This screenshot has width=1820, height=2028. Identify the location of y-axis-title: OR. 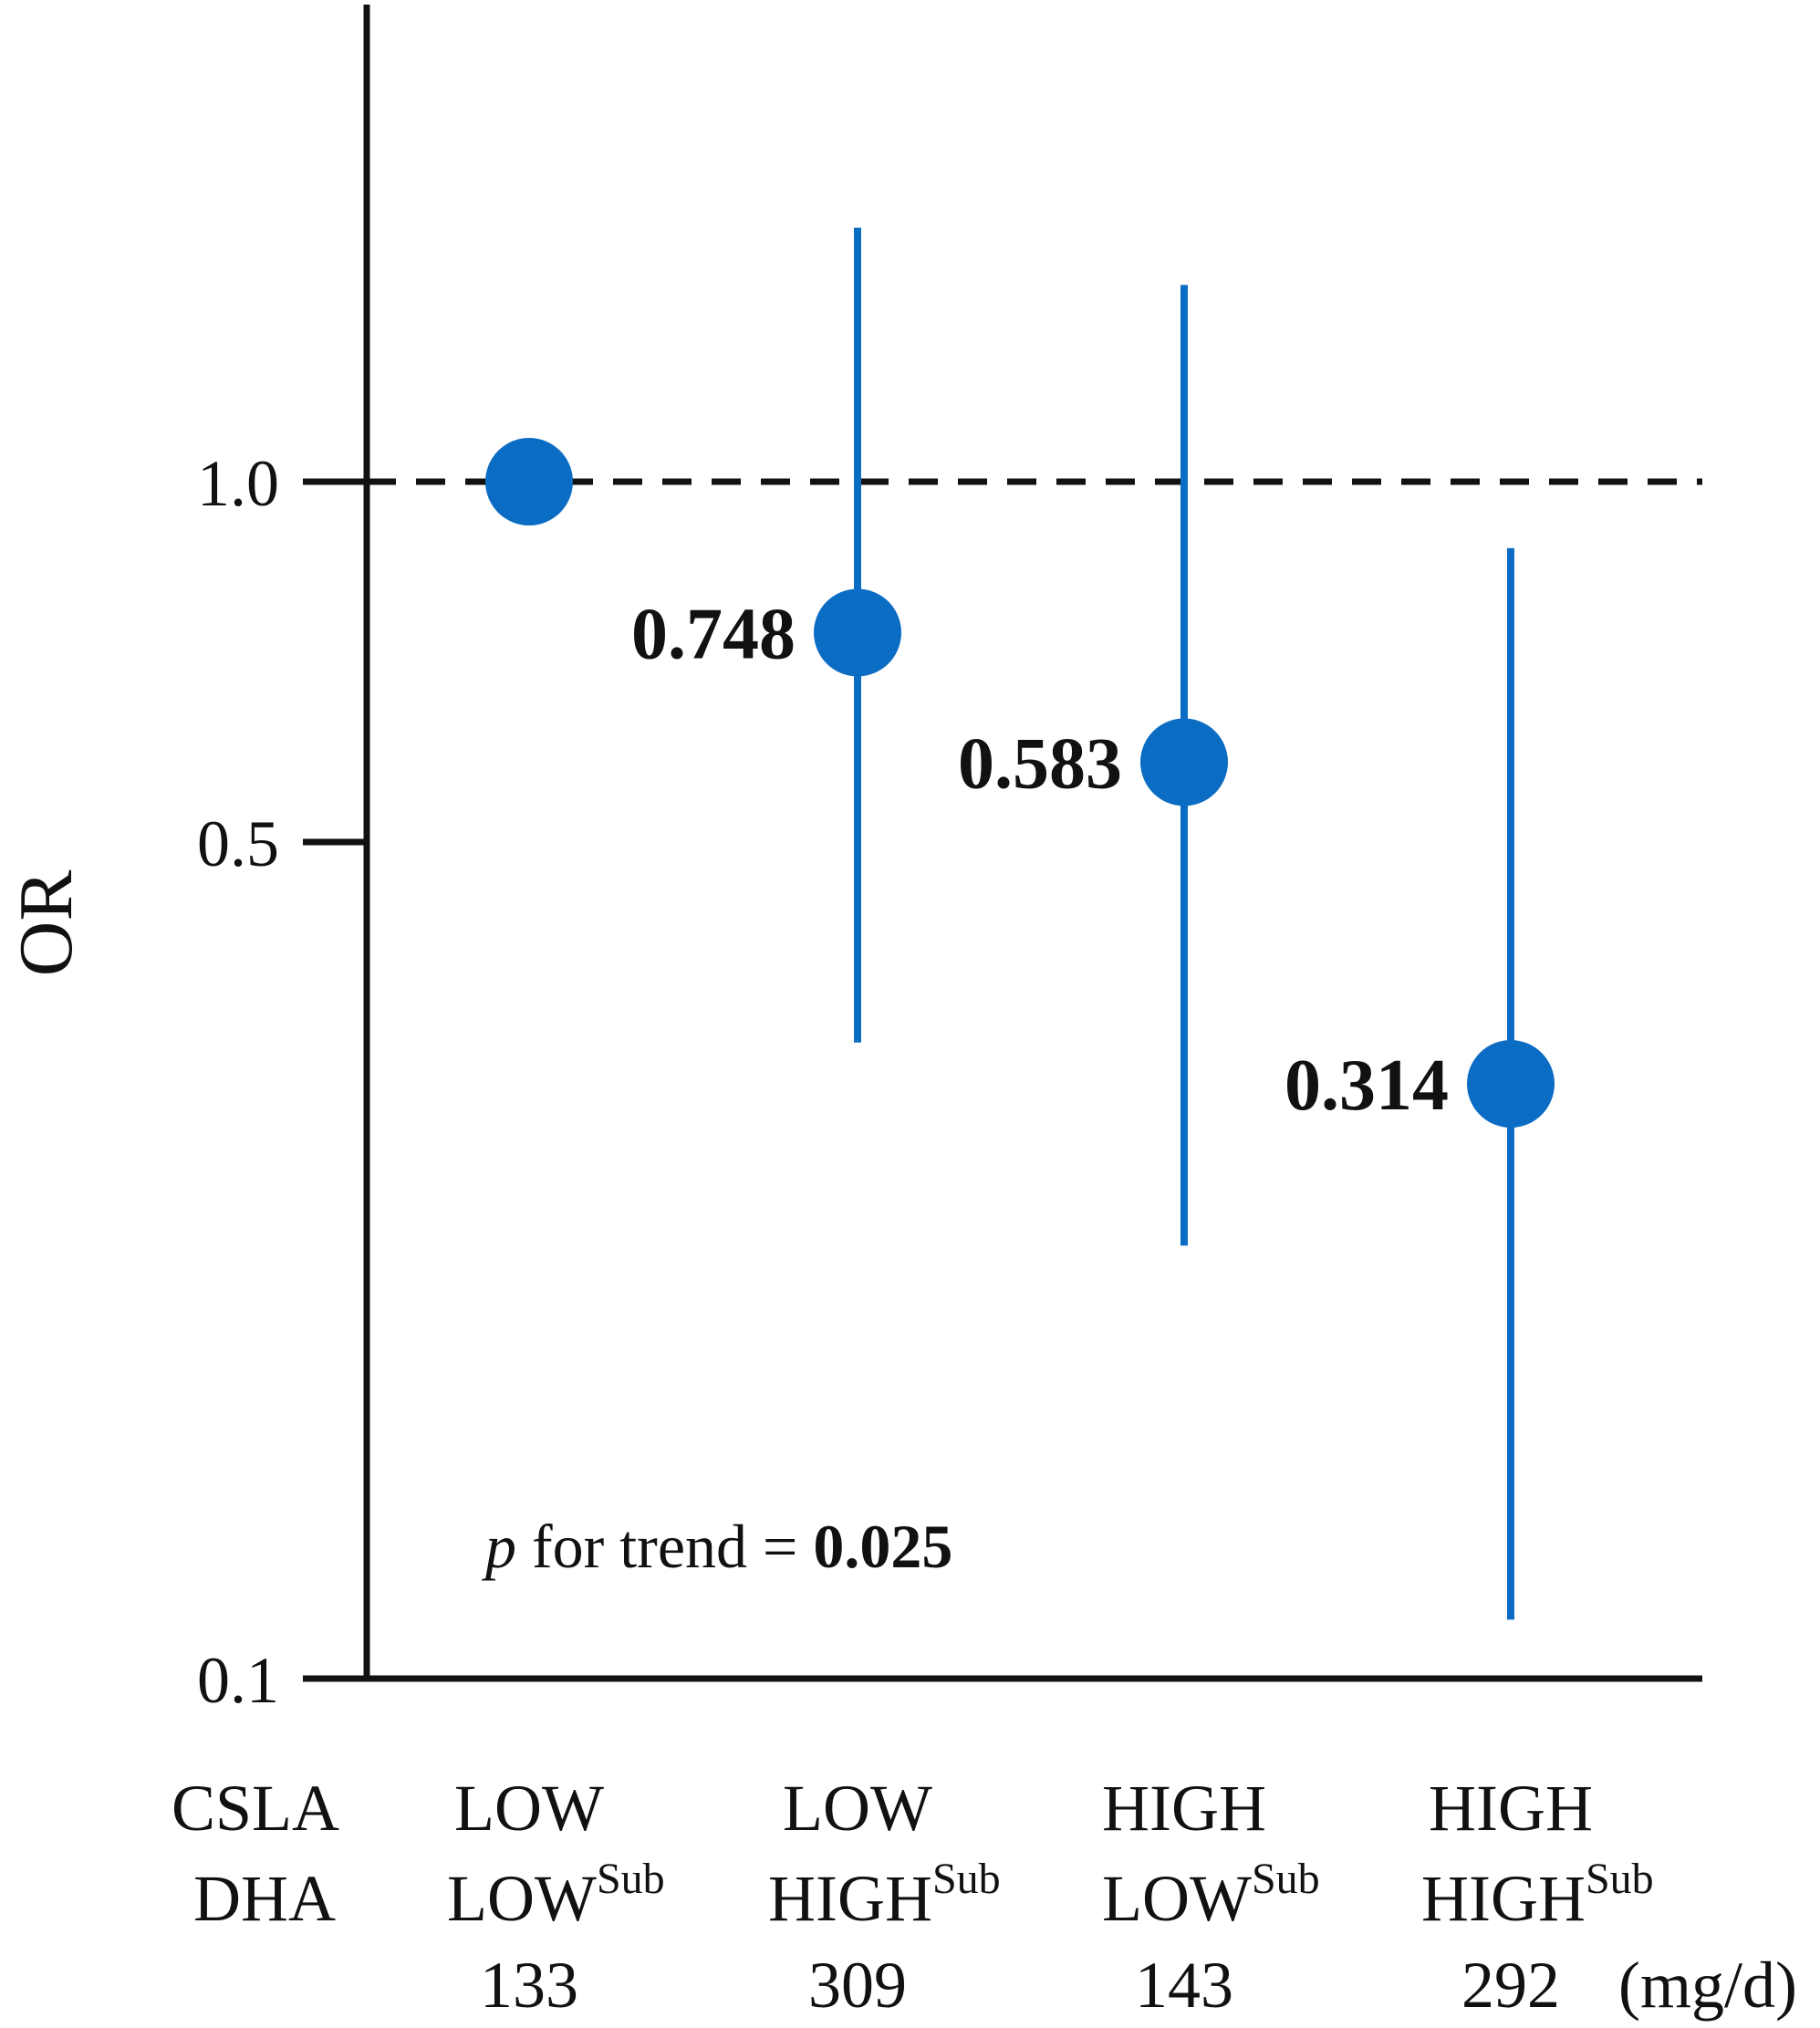
(46, 923).